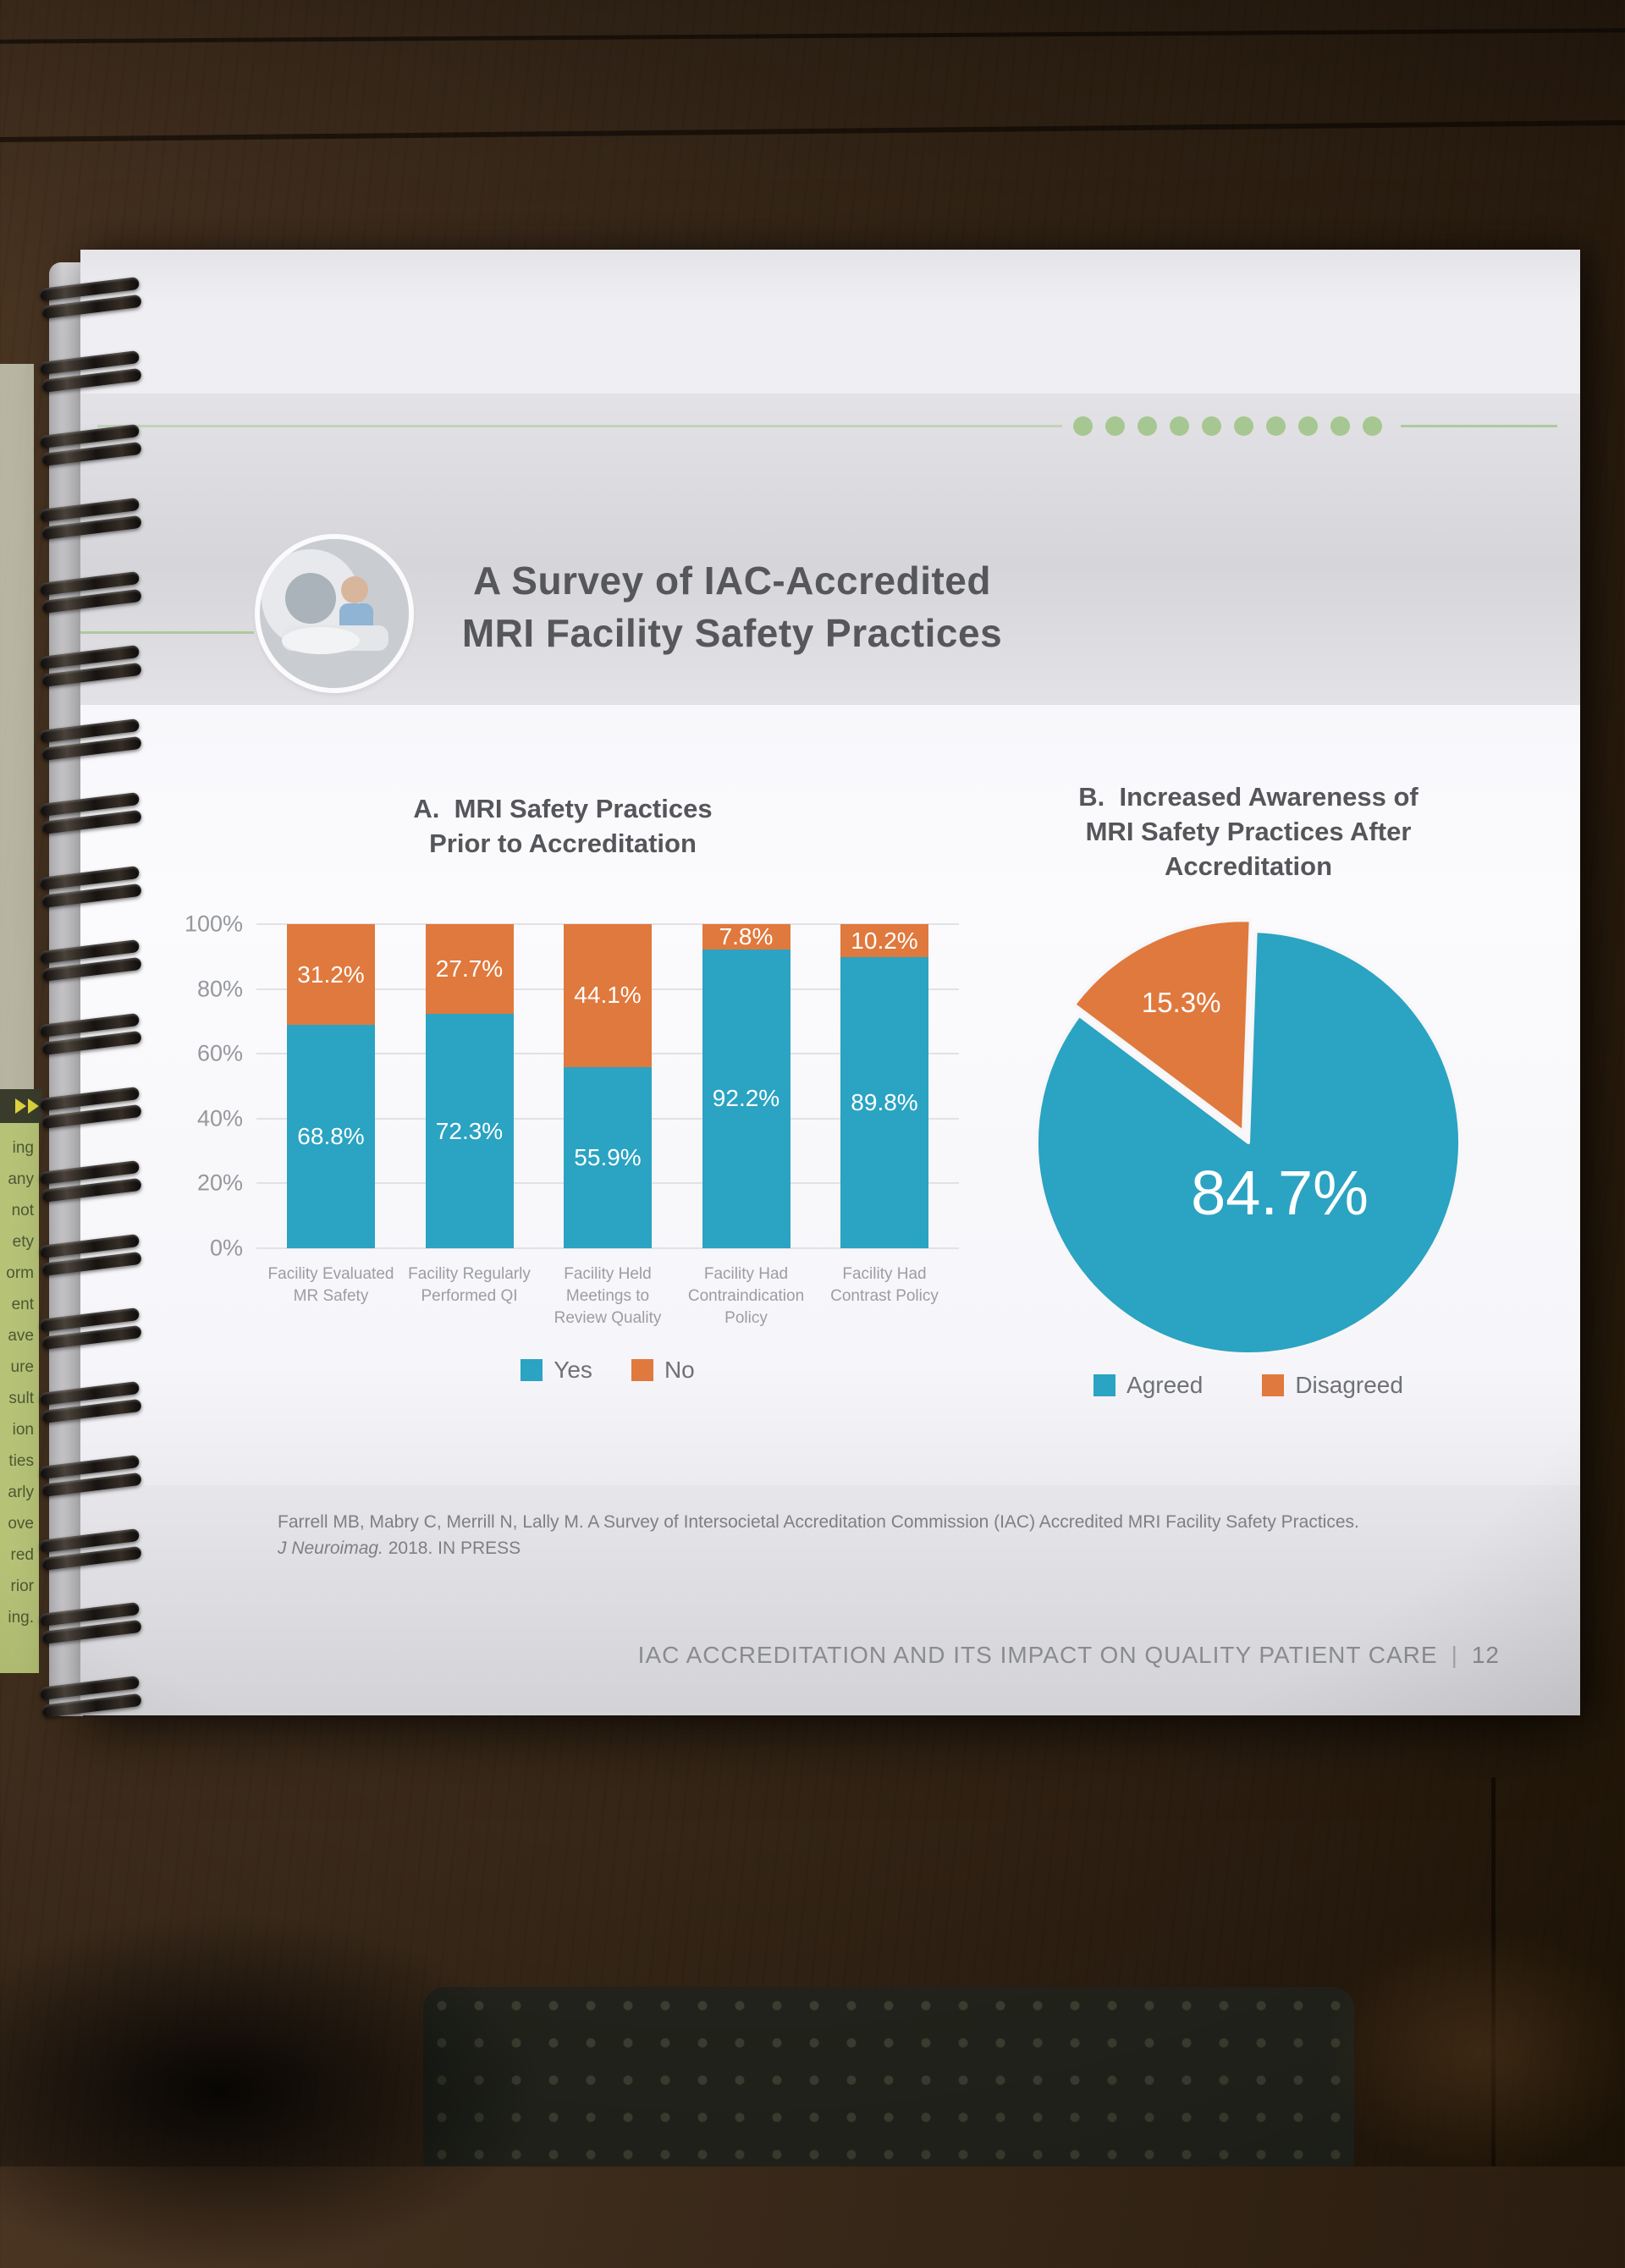 The width and height of the screenshot is (1625, 2268). I want to click on bar-group: 10.2% 89.8%, so click(884, 1086).